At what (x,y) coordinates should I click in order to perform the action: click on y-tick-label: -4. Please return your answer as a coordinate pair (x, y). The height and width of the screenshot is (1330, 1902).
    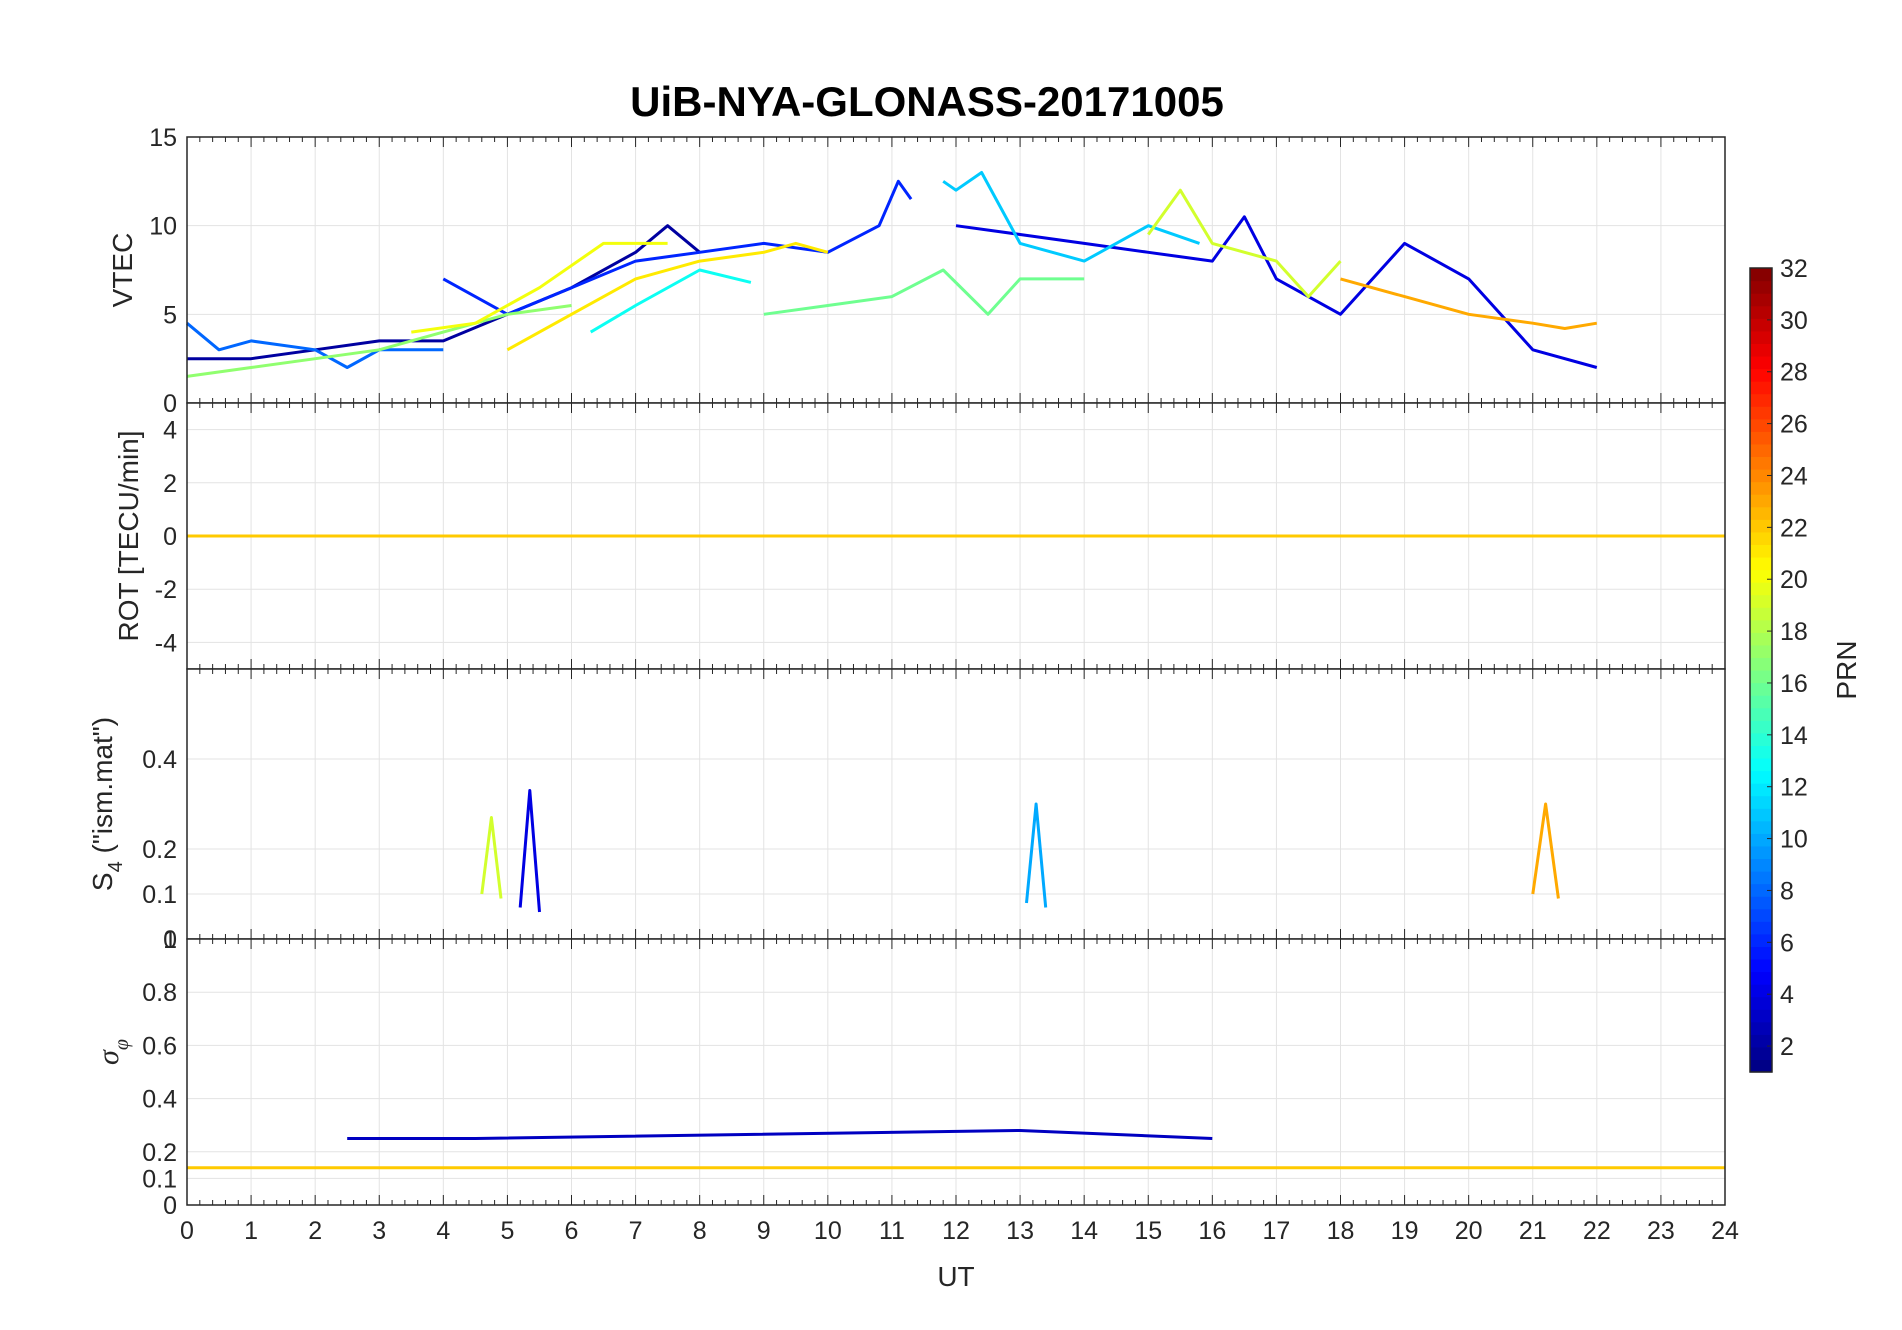
    Looking at the image, I should click on (166, 643).